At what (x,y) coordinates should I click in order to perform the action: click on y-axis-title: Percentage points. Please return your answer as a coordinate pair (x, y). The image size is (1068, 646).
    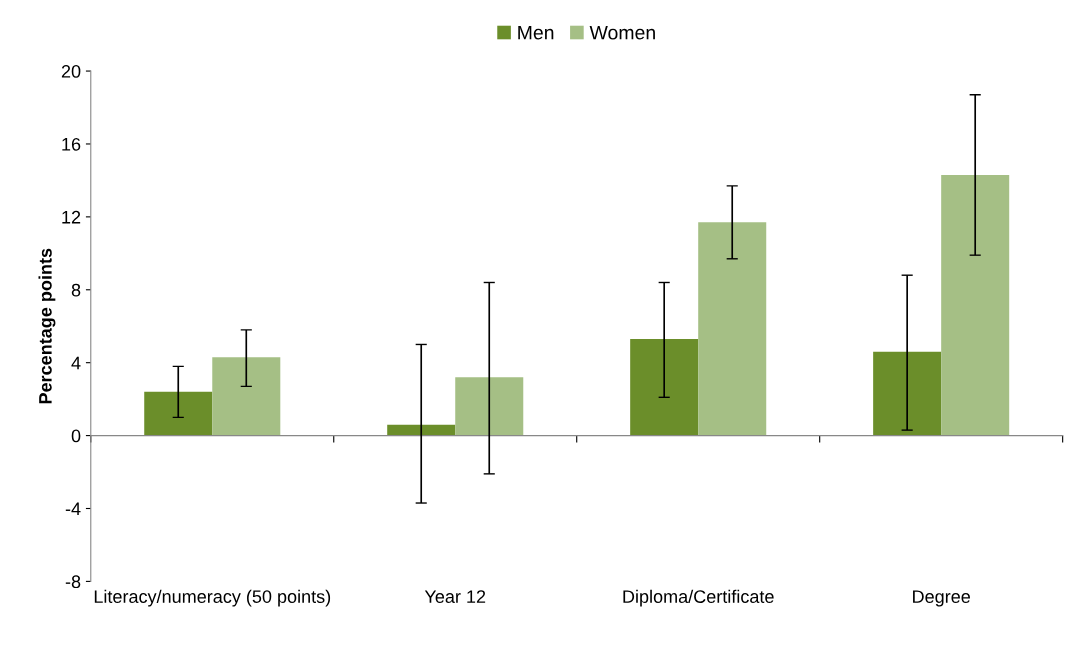
    Looking at the image, I should click on (47, 326).